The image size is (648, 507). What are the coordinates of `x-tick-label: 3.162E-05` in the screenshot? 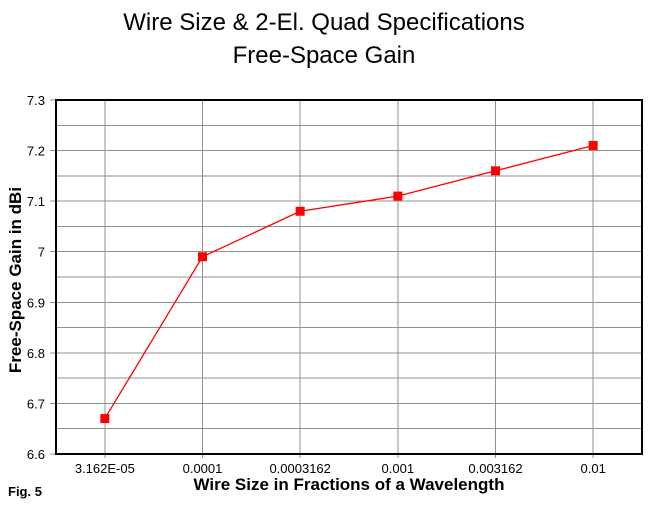 It's located at (105, 468).